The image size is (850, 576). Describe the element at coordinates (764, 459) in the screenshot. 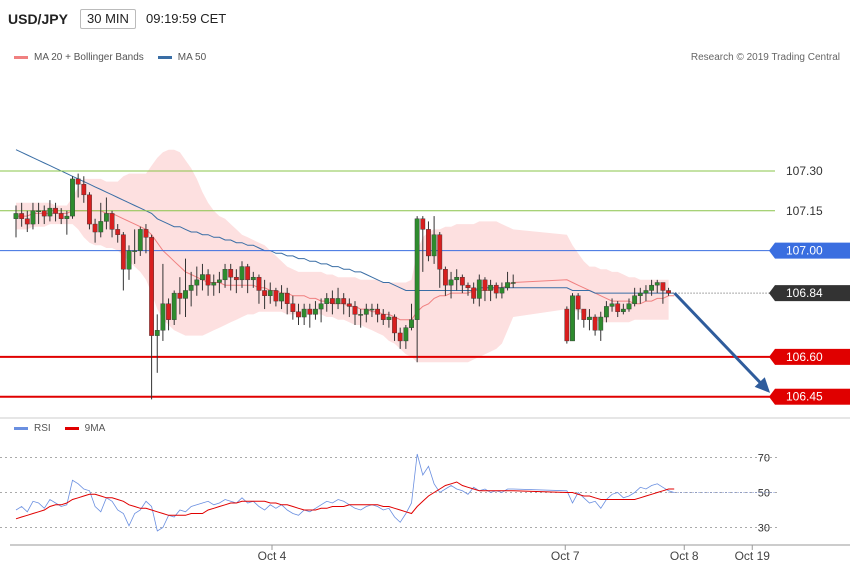

I see `rsi-tick-label: 70` at that location.